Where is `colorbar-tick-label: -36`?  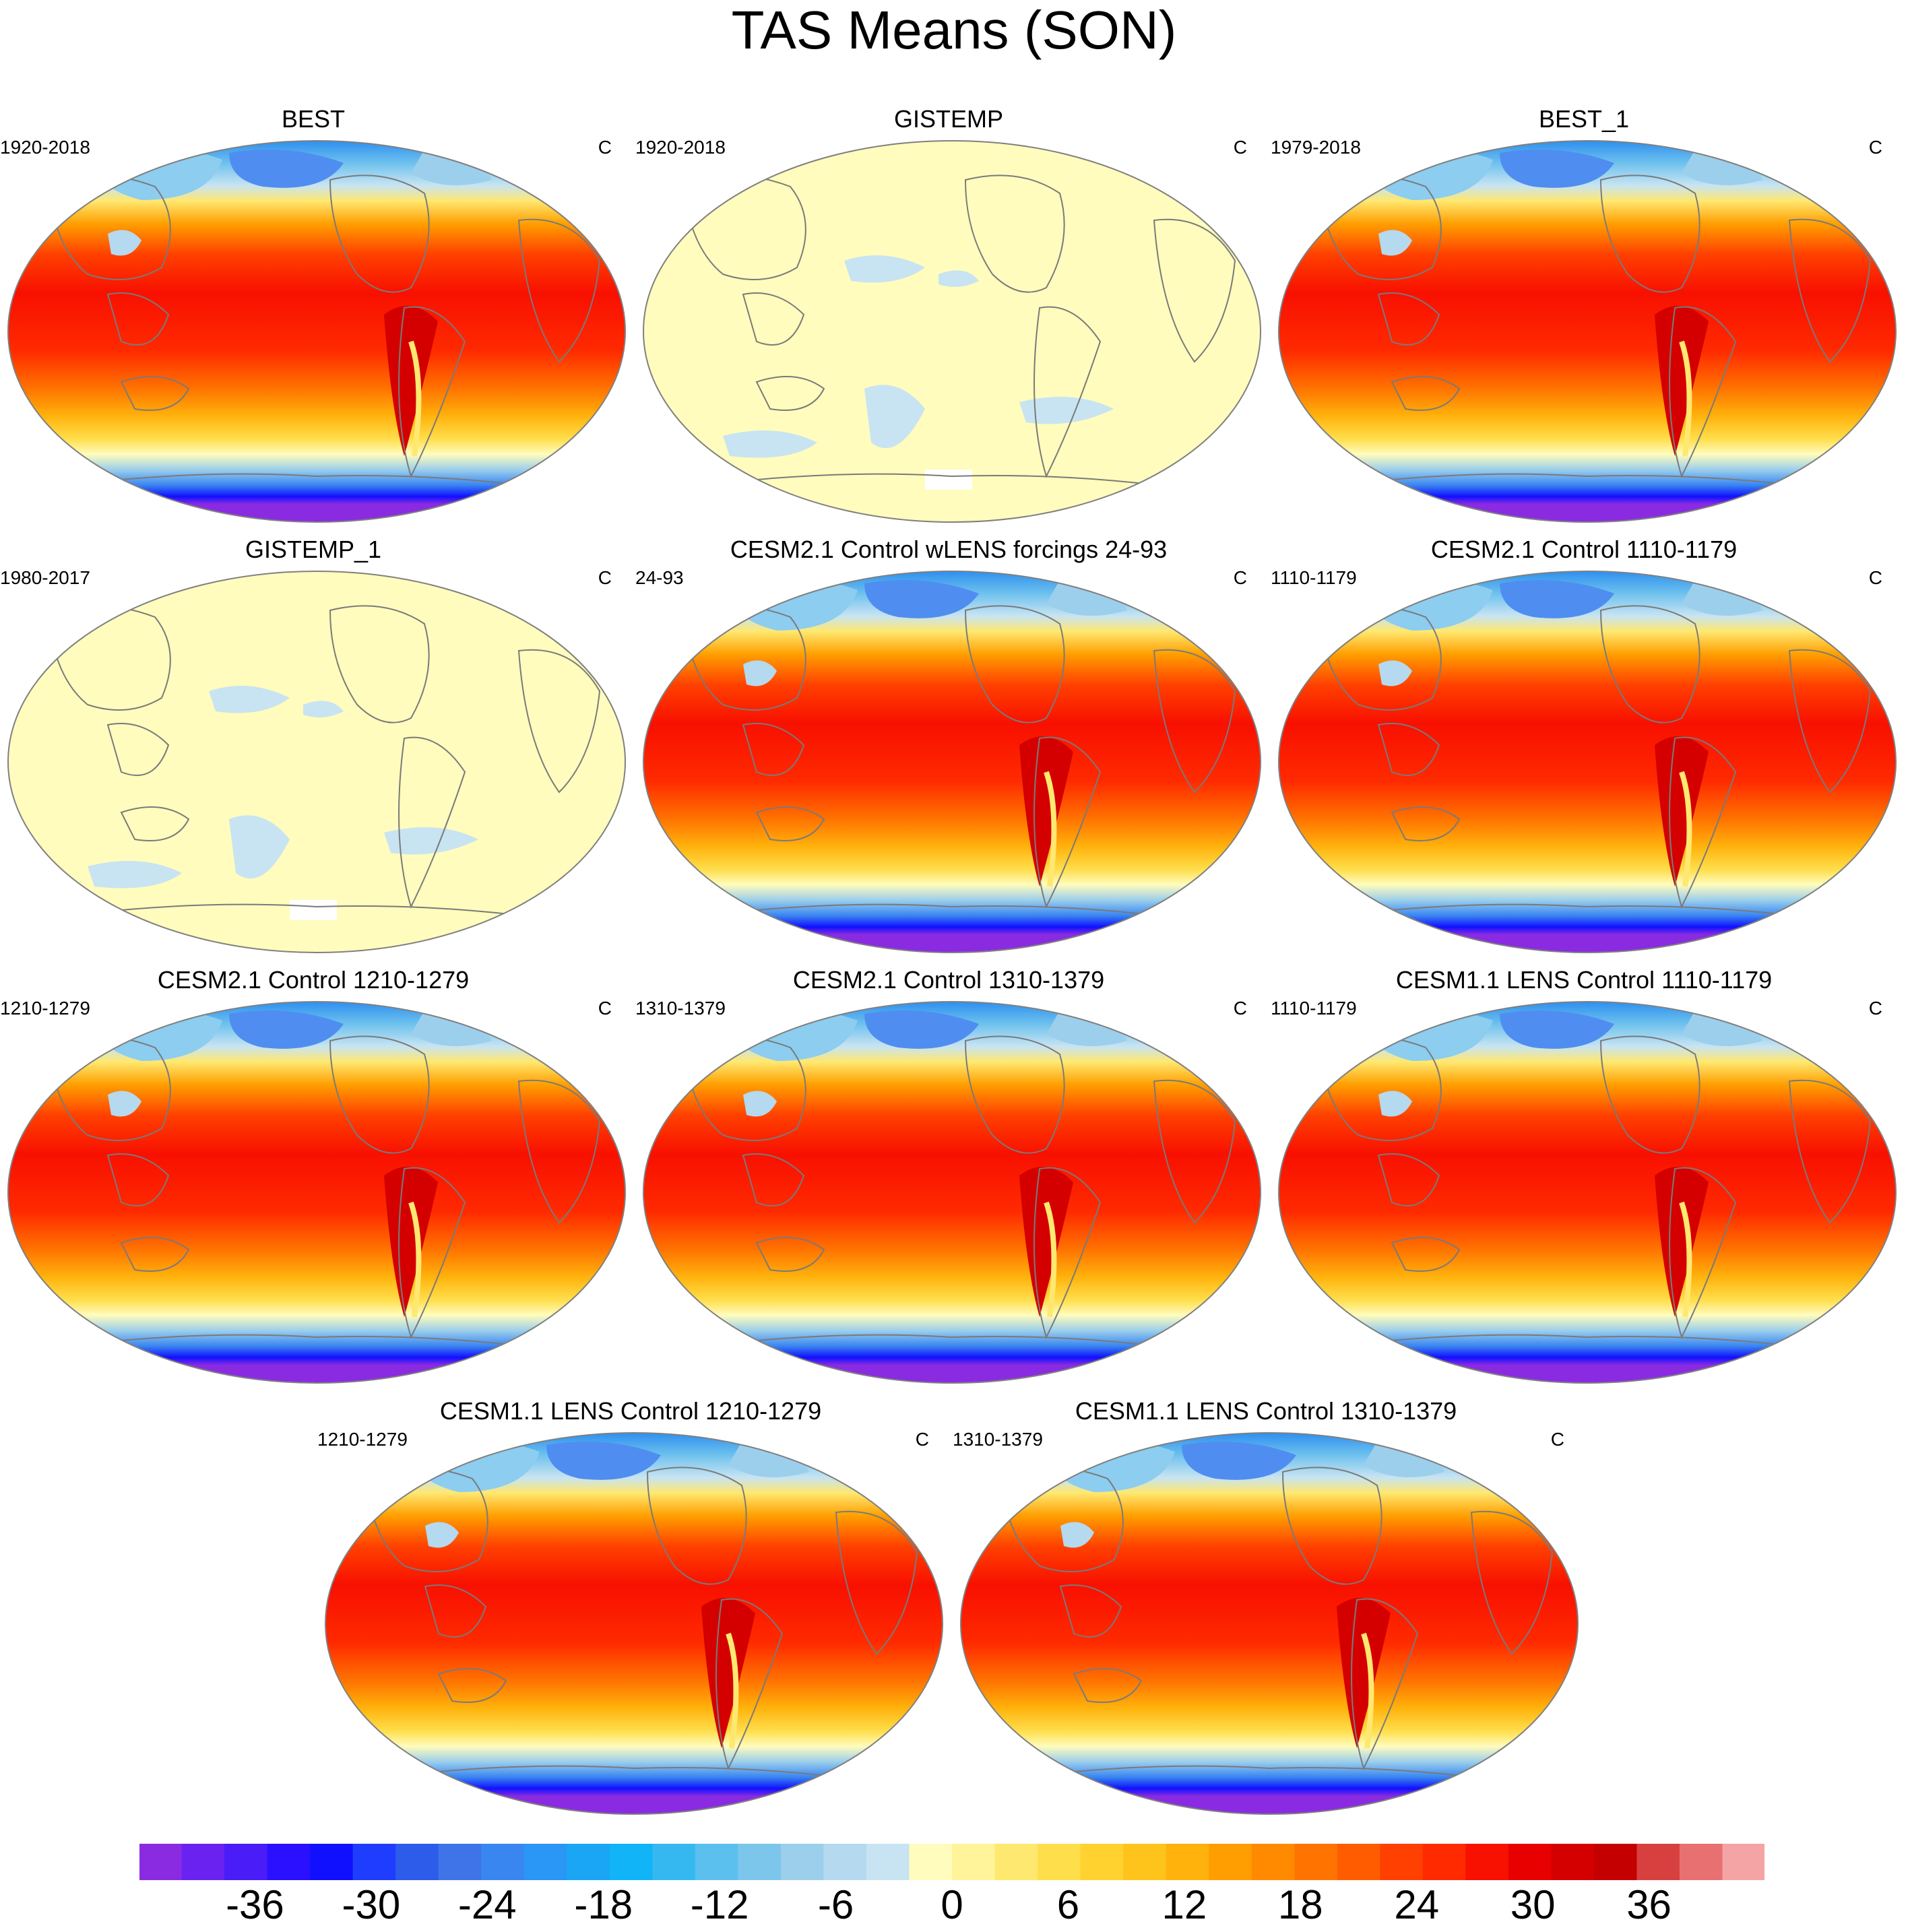 colorbar-tick-label: -36 is located at coordinates (255, 1904).